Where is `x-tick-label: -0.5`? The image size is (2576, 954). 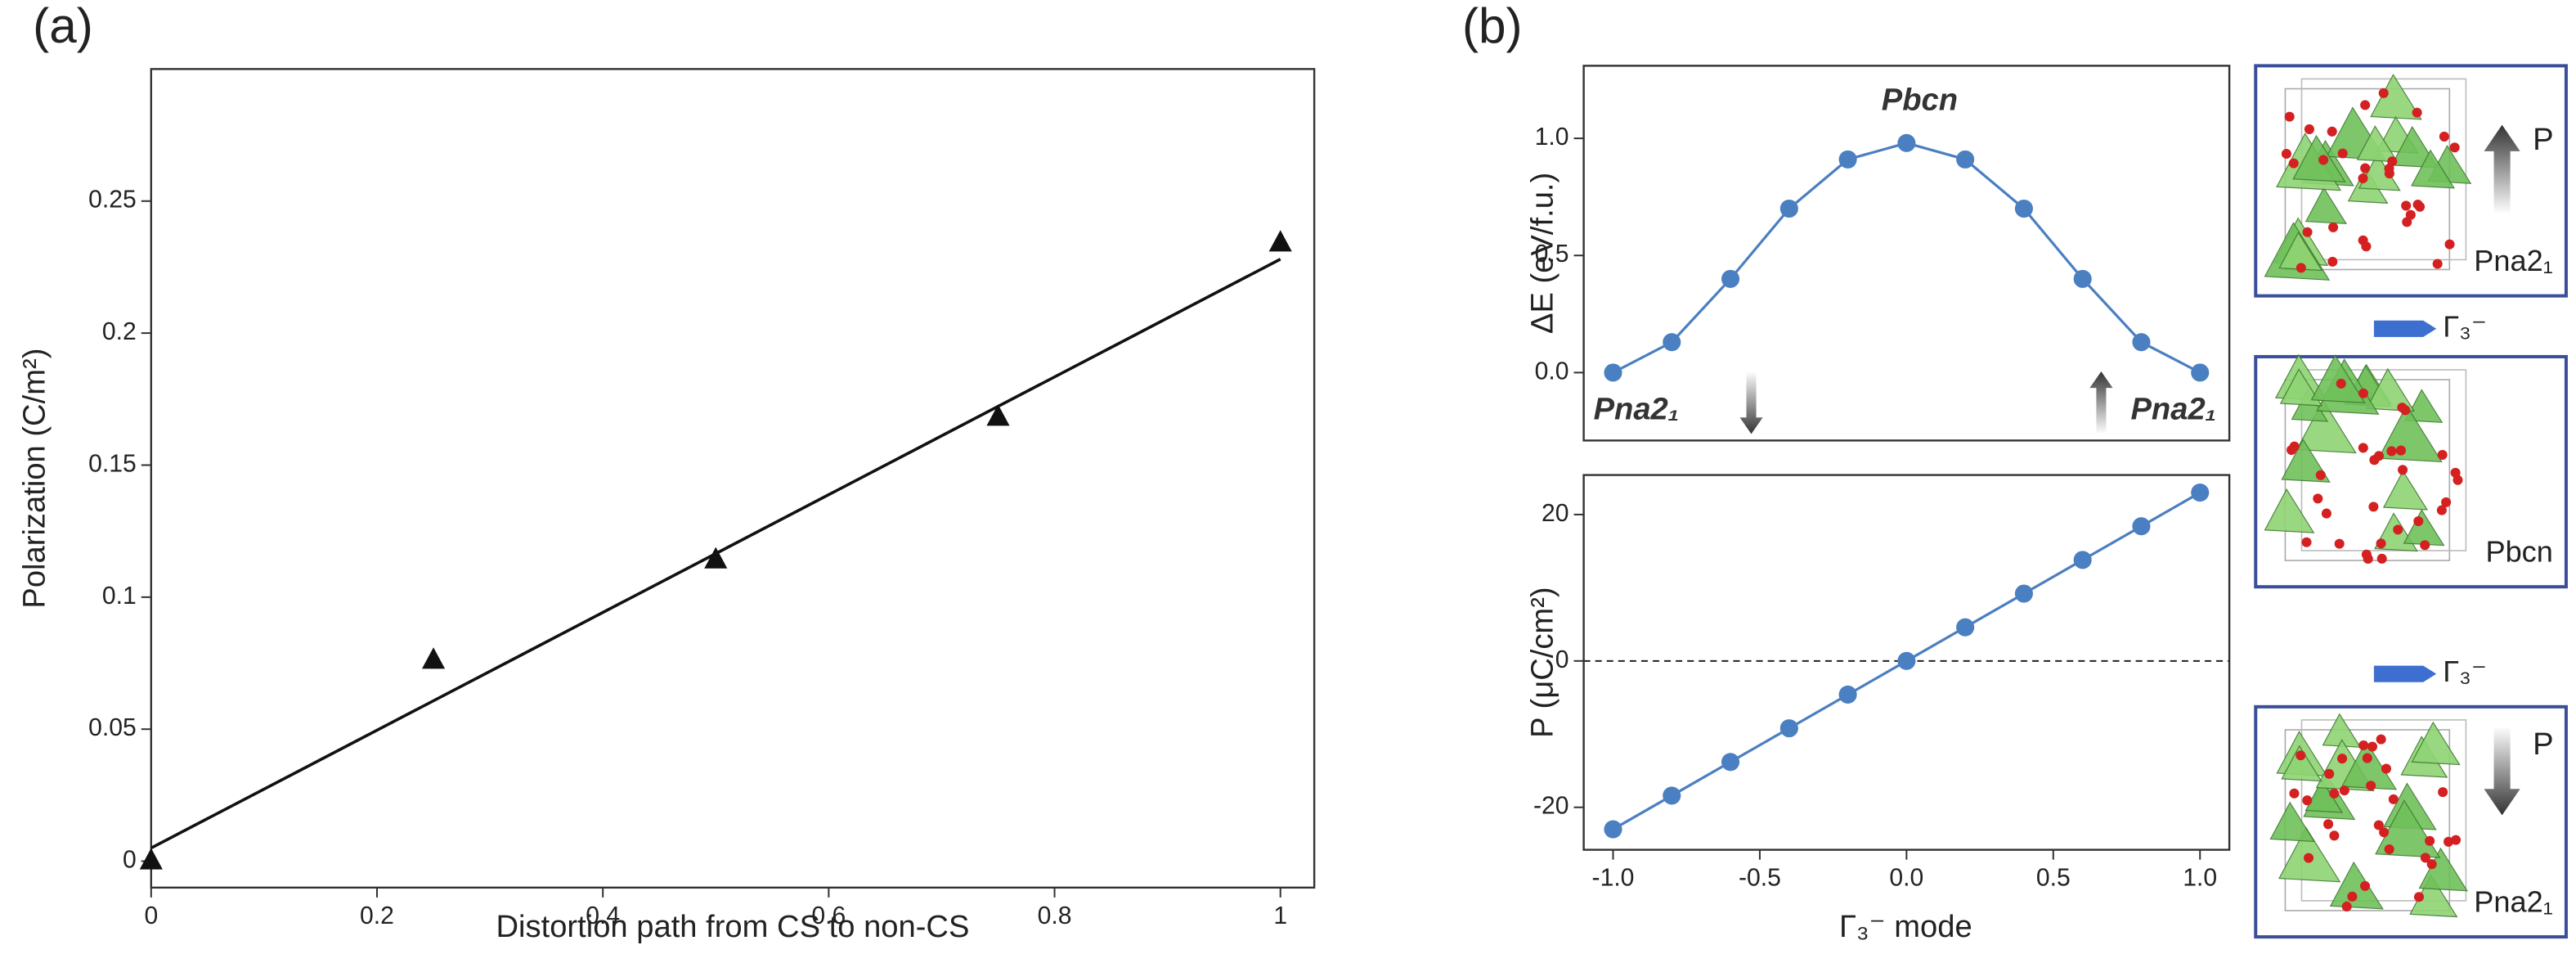
x-tick-label: -0.5 is located at coordinates (1760, 879).